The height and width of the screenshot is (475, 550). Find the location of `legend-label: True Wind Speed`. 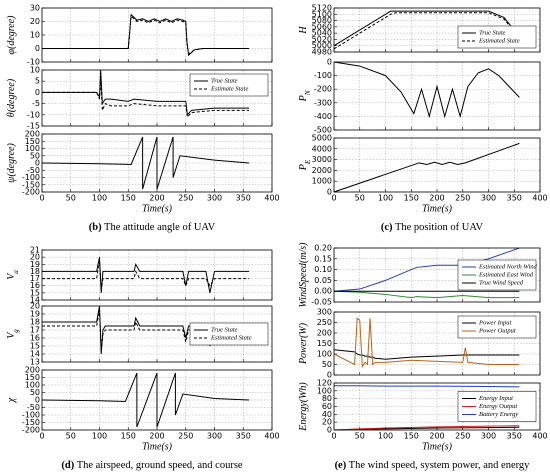

legend-label: True Wind Speed is located at coordinates (501, 282).